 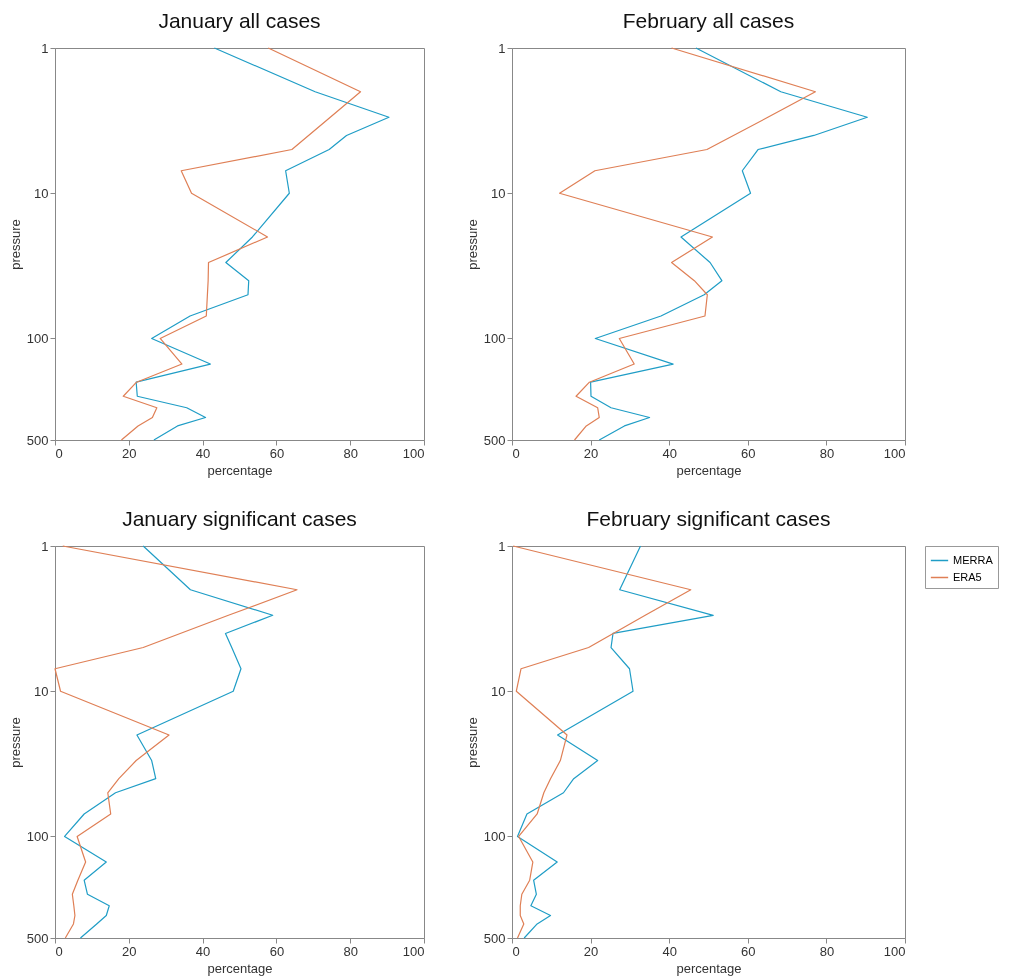 I want to click on chart-title: February significant cases, so click(x=708, y=518).